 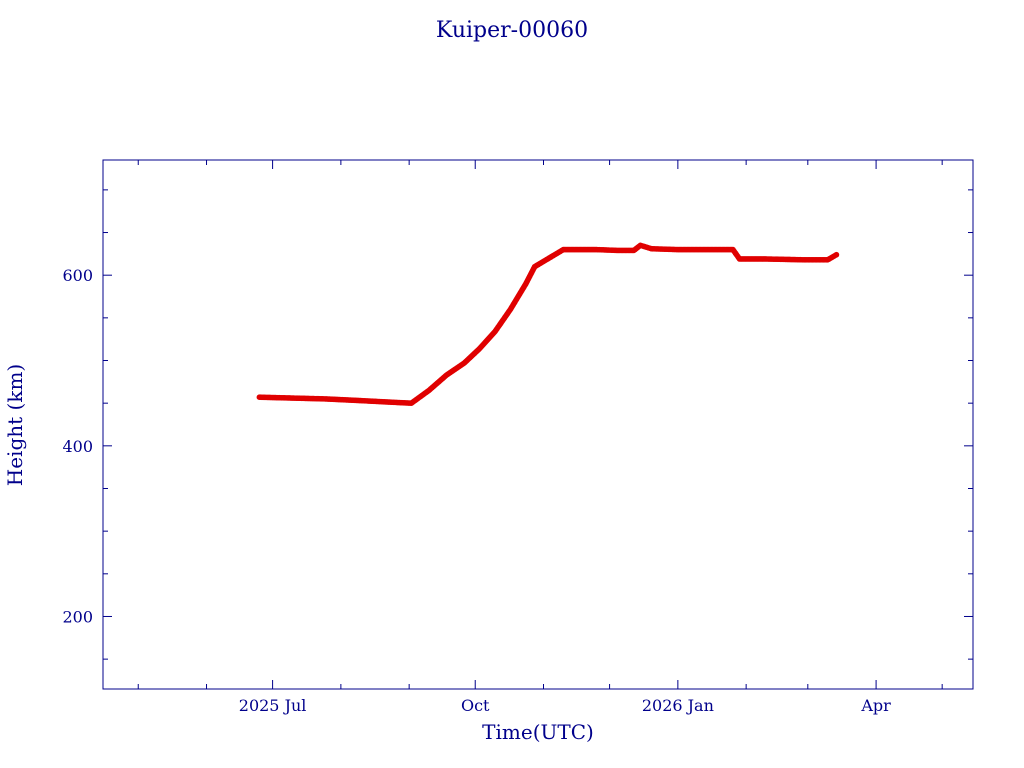 I want to click on data-point, so click(x=836, y=254).